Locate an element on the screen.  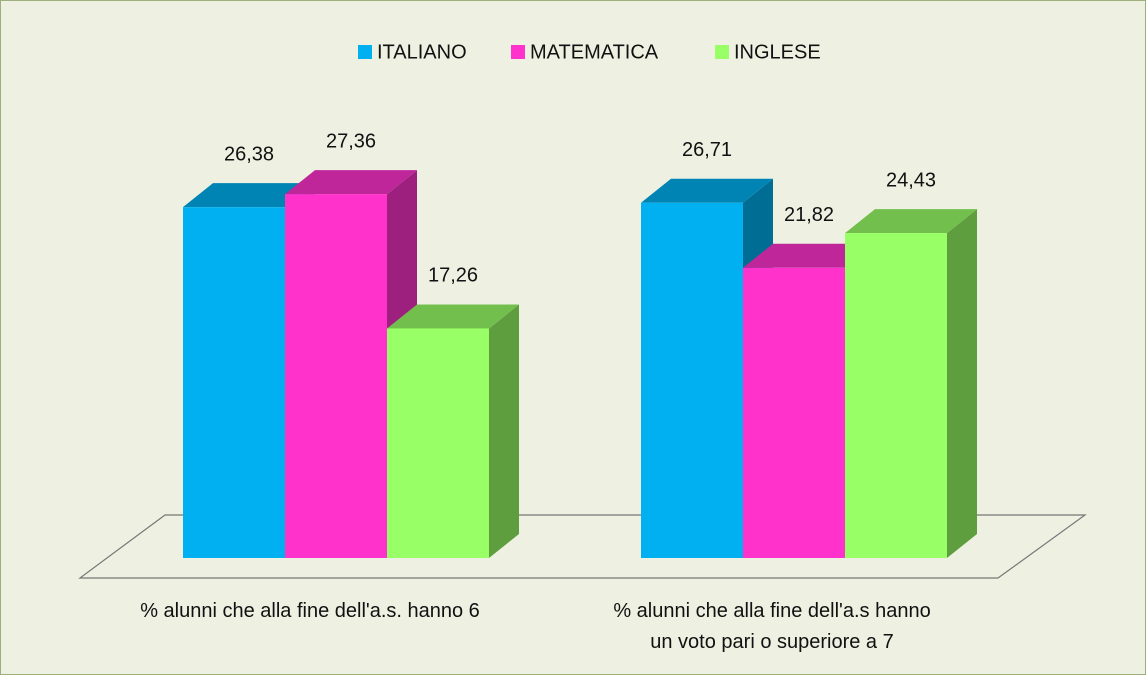
legend-label: MATEMATICA is located at coordinates (594, 52).